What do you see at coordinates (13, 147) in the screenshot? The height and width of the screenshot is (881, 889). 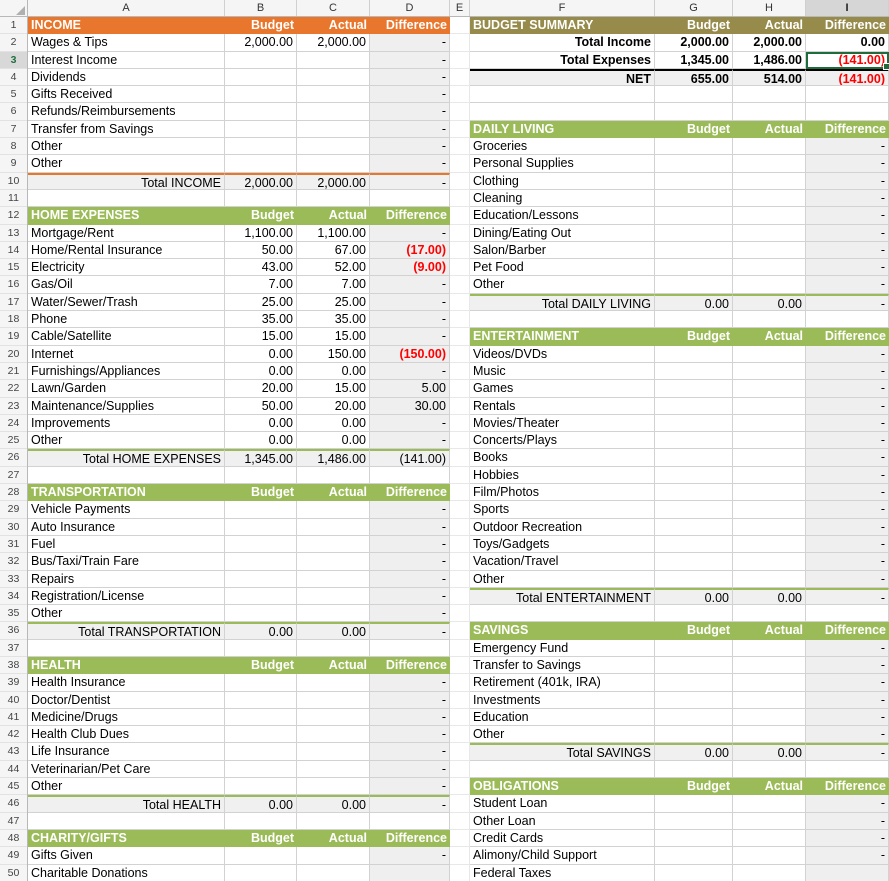 I see `row-header-8: 8` at bounding box center [13, 147].